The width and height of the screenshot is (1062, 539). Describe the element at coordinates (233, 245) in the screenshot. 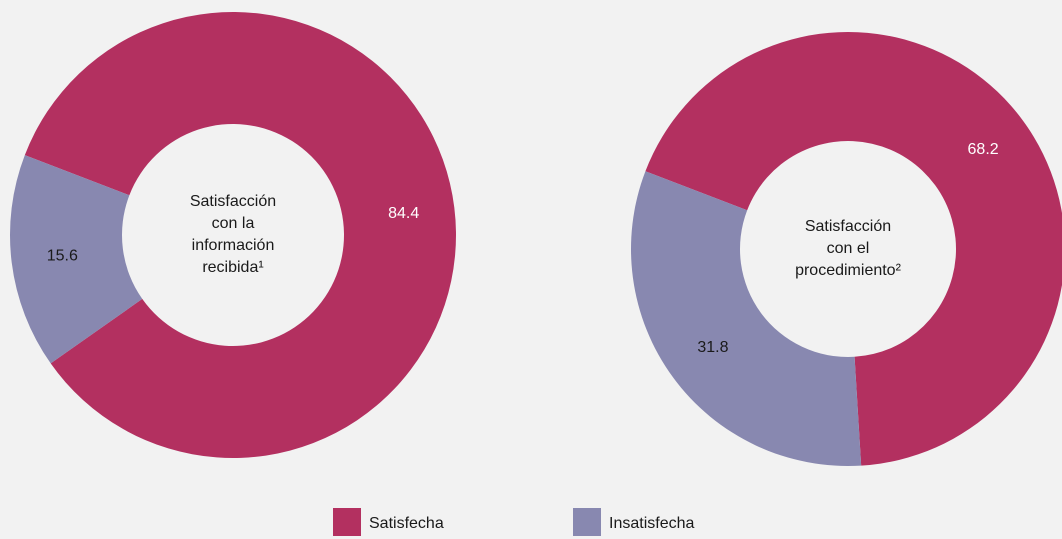

I see `center-label: información` at that location.